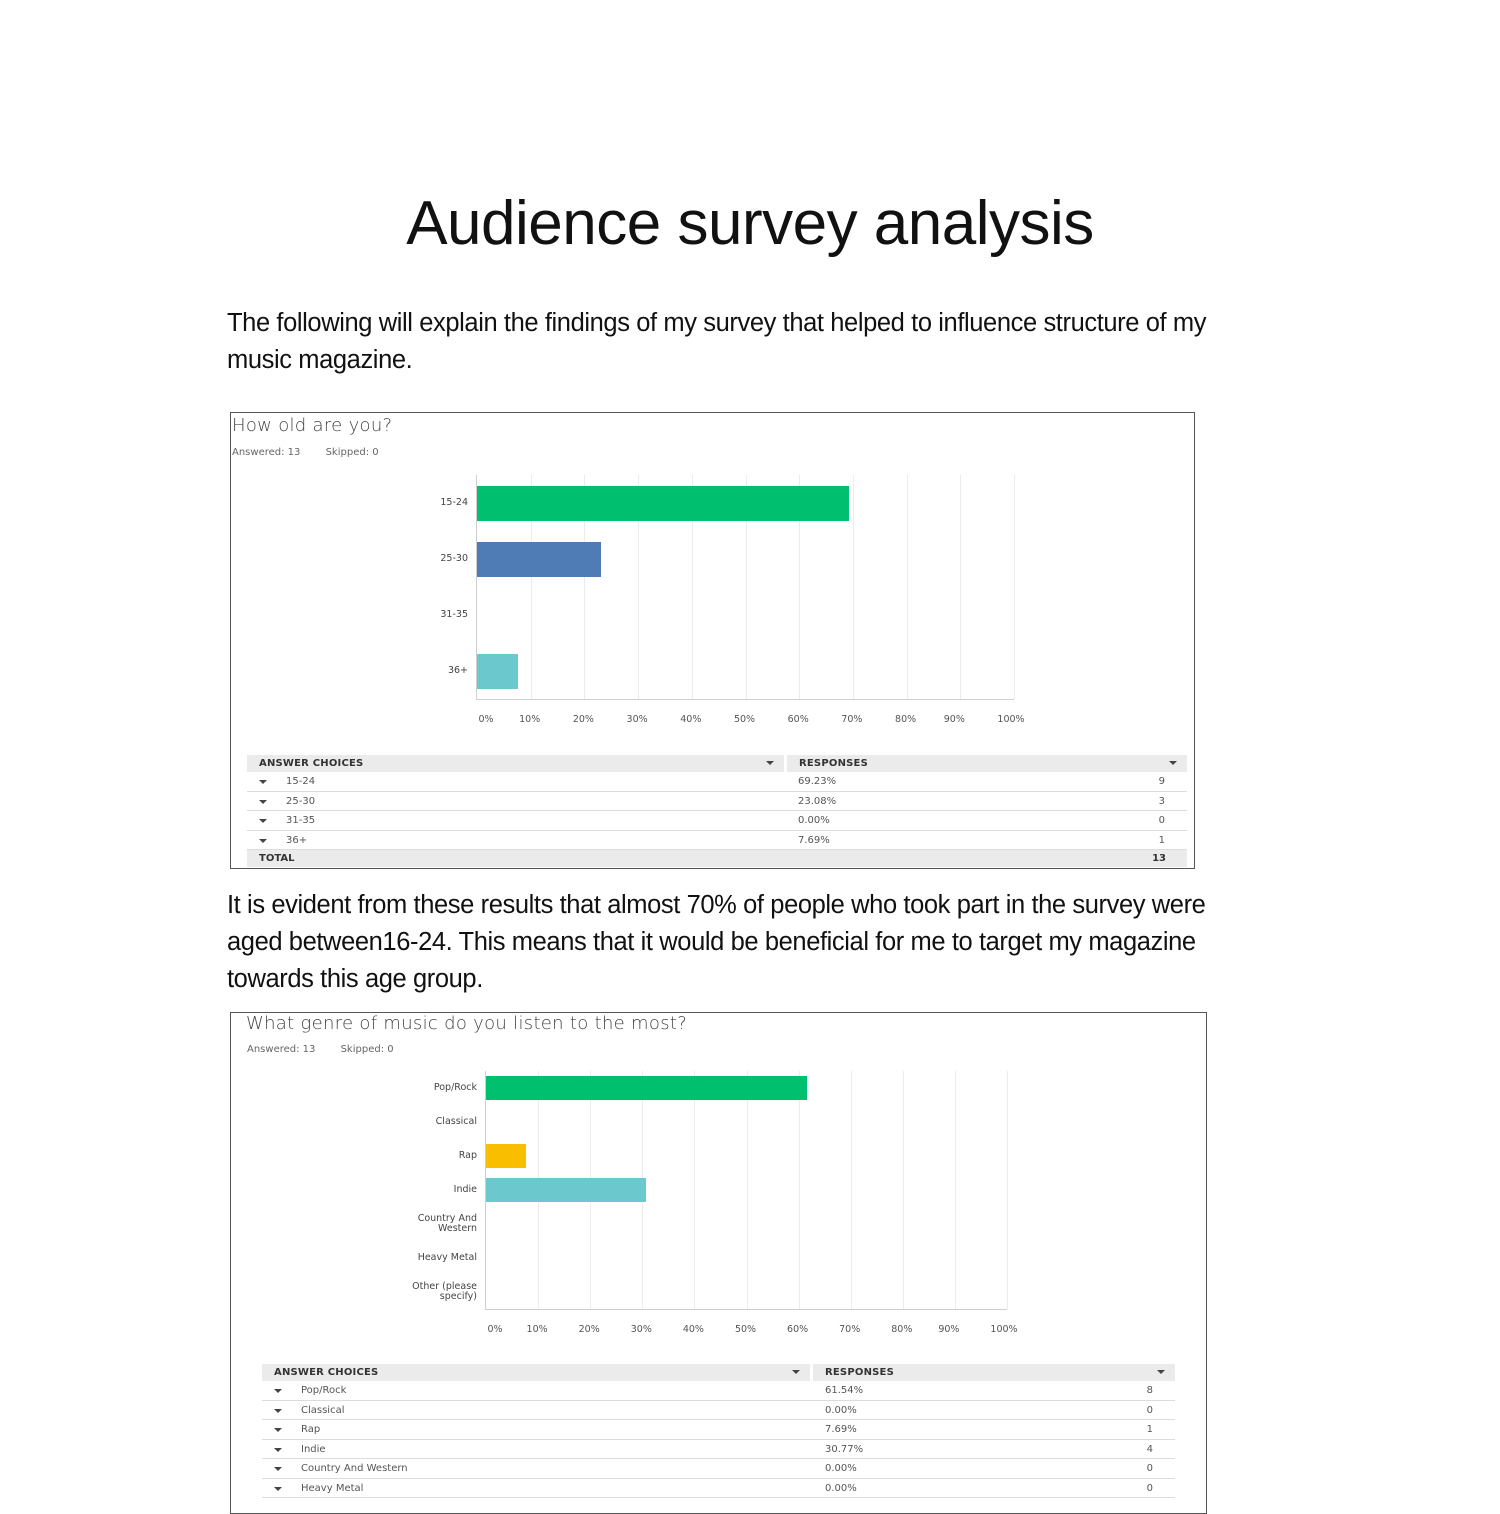  What do you see at coordinates (323, 1410) in the screenshot?
I see `answer-choice: Classical` at bounding box center [323, 1410].